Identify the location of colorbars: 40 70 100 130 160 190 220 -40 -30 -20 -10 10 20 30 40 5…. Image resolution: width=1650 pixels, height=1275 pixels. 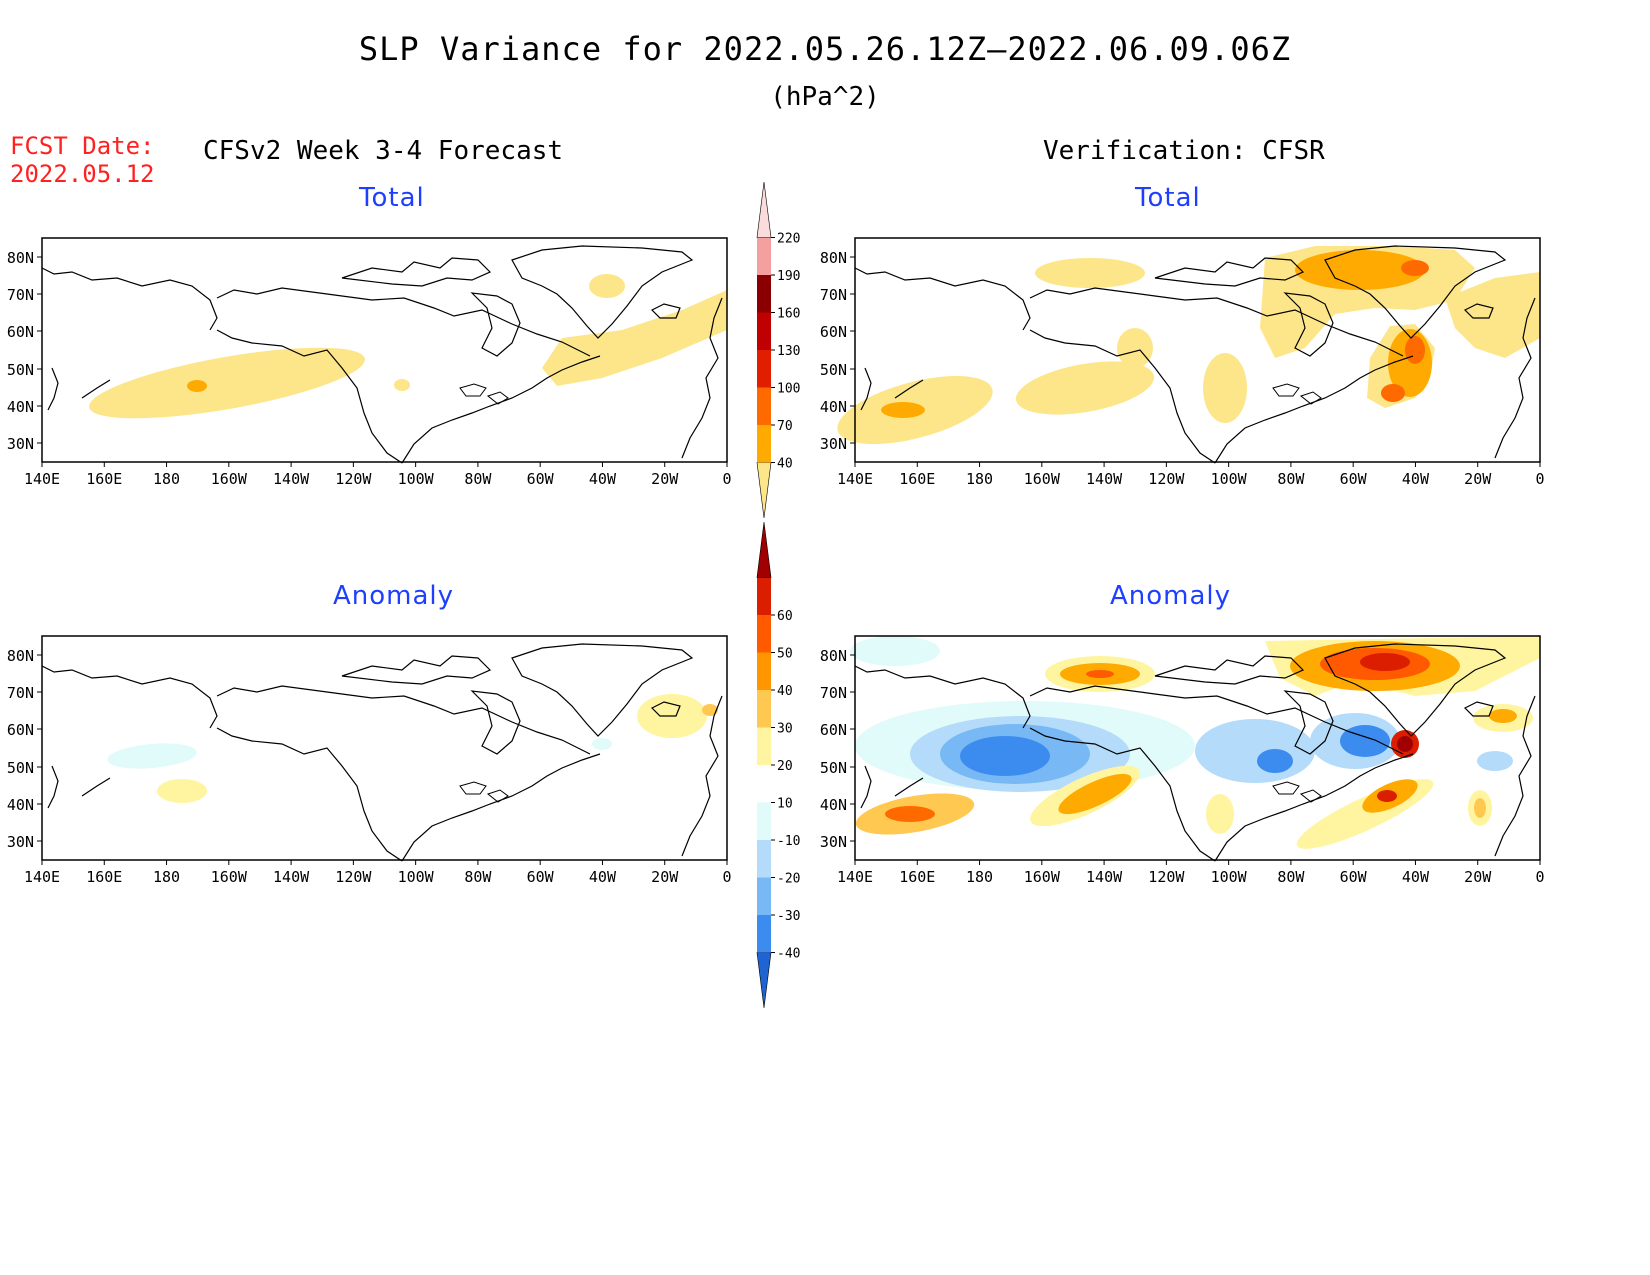
(778, 595).